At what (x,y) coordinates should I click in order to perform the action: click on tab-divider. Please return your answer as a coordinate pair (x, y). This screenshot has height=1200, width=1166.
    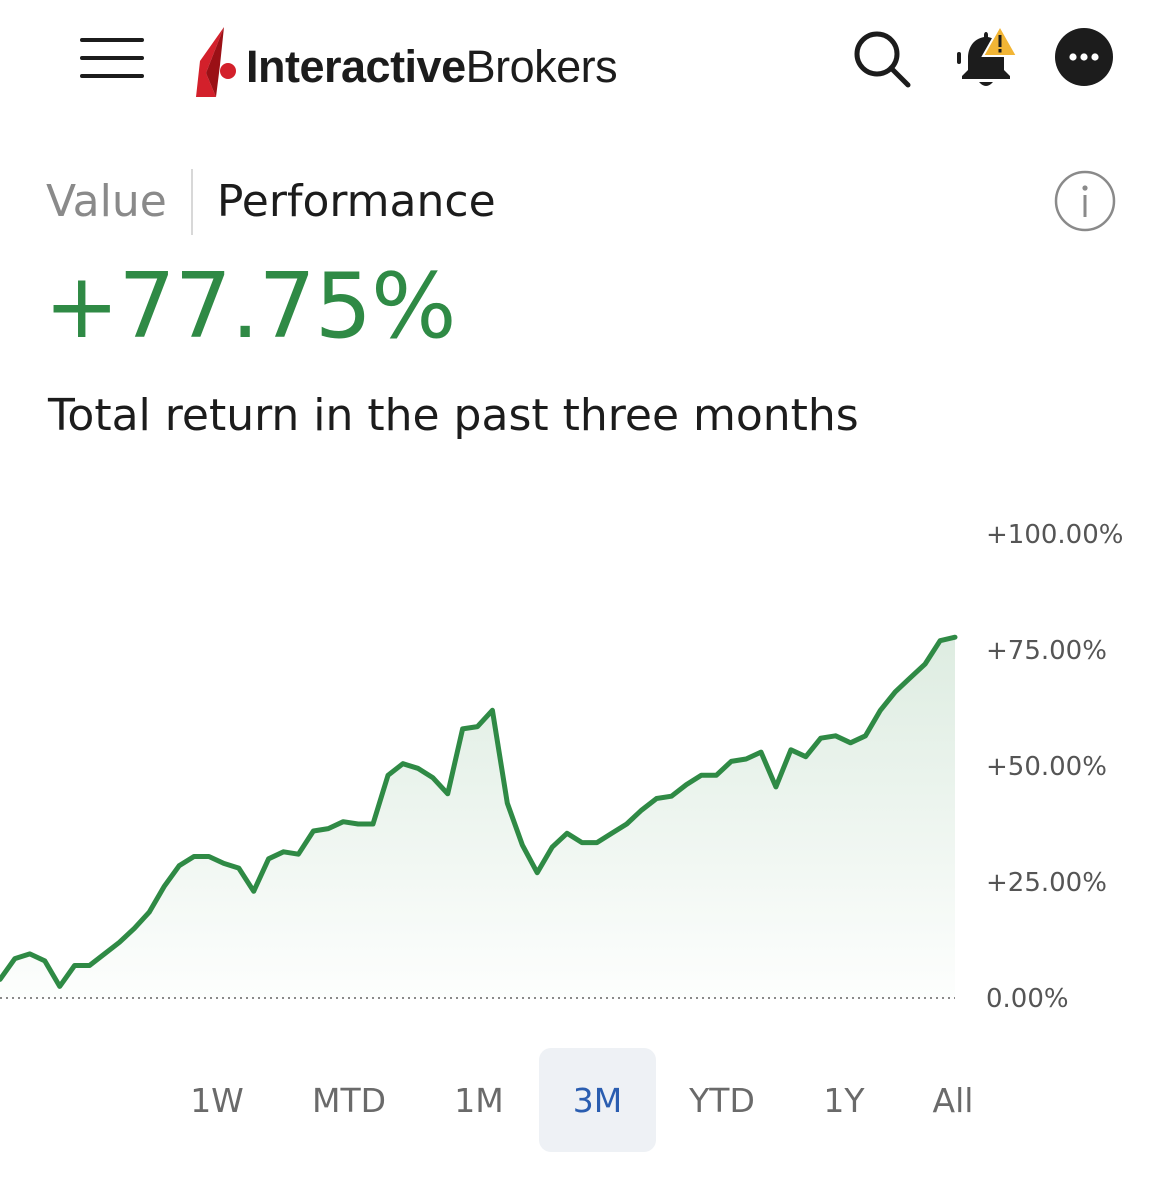
    Looking at the image, I should click on (191, 202).